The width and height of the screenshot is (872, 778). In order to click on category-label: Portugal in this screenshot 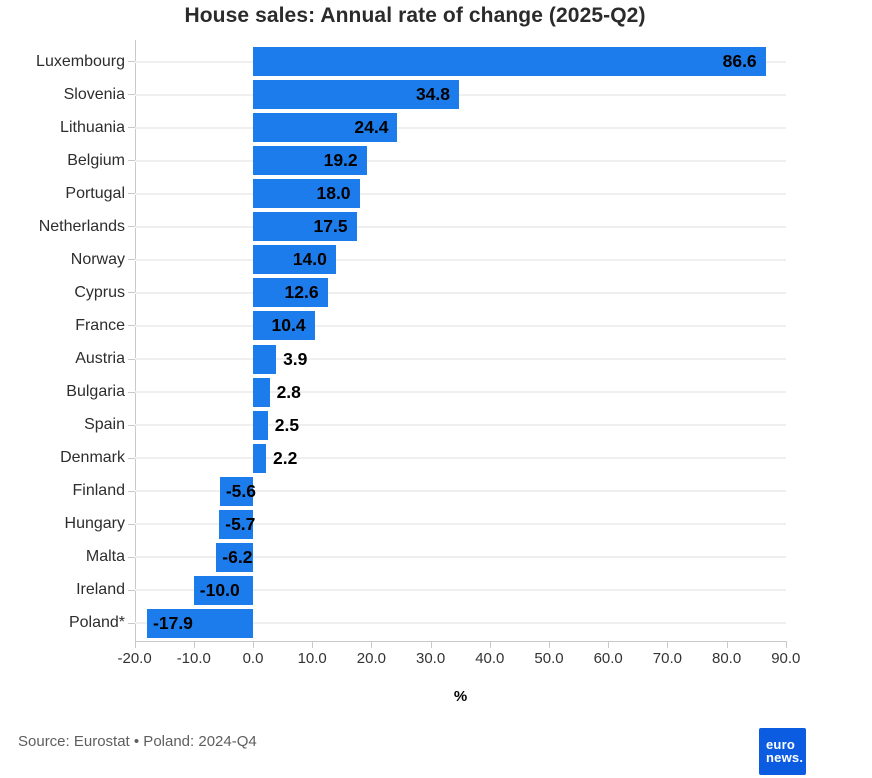, I will do `click(95, 193)`.